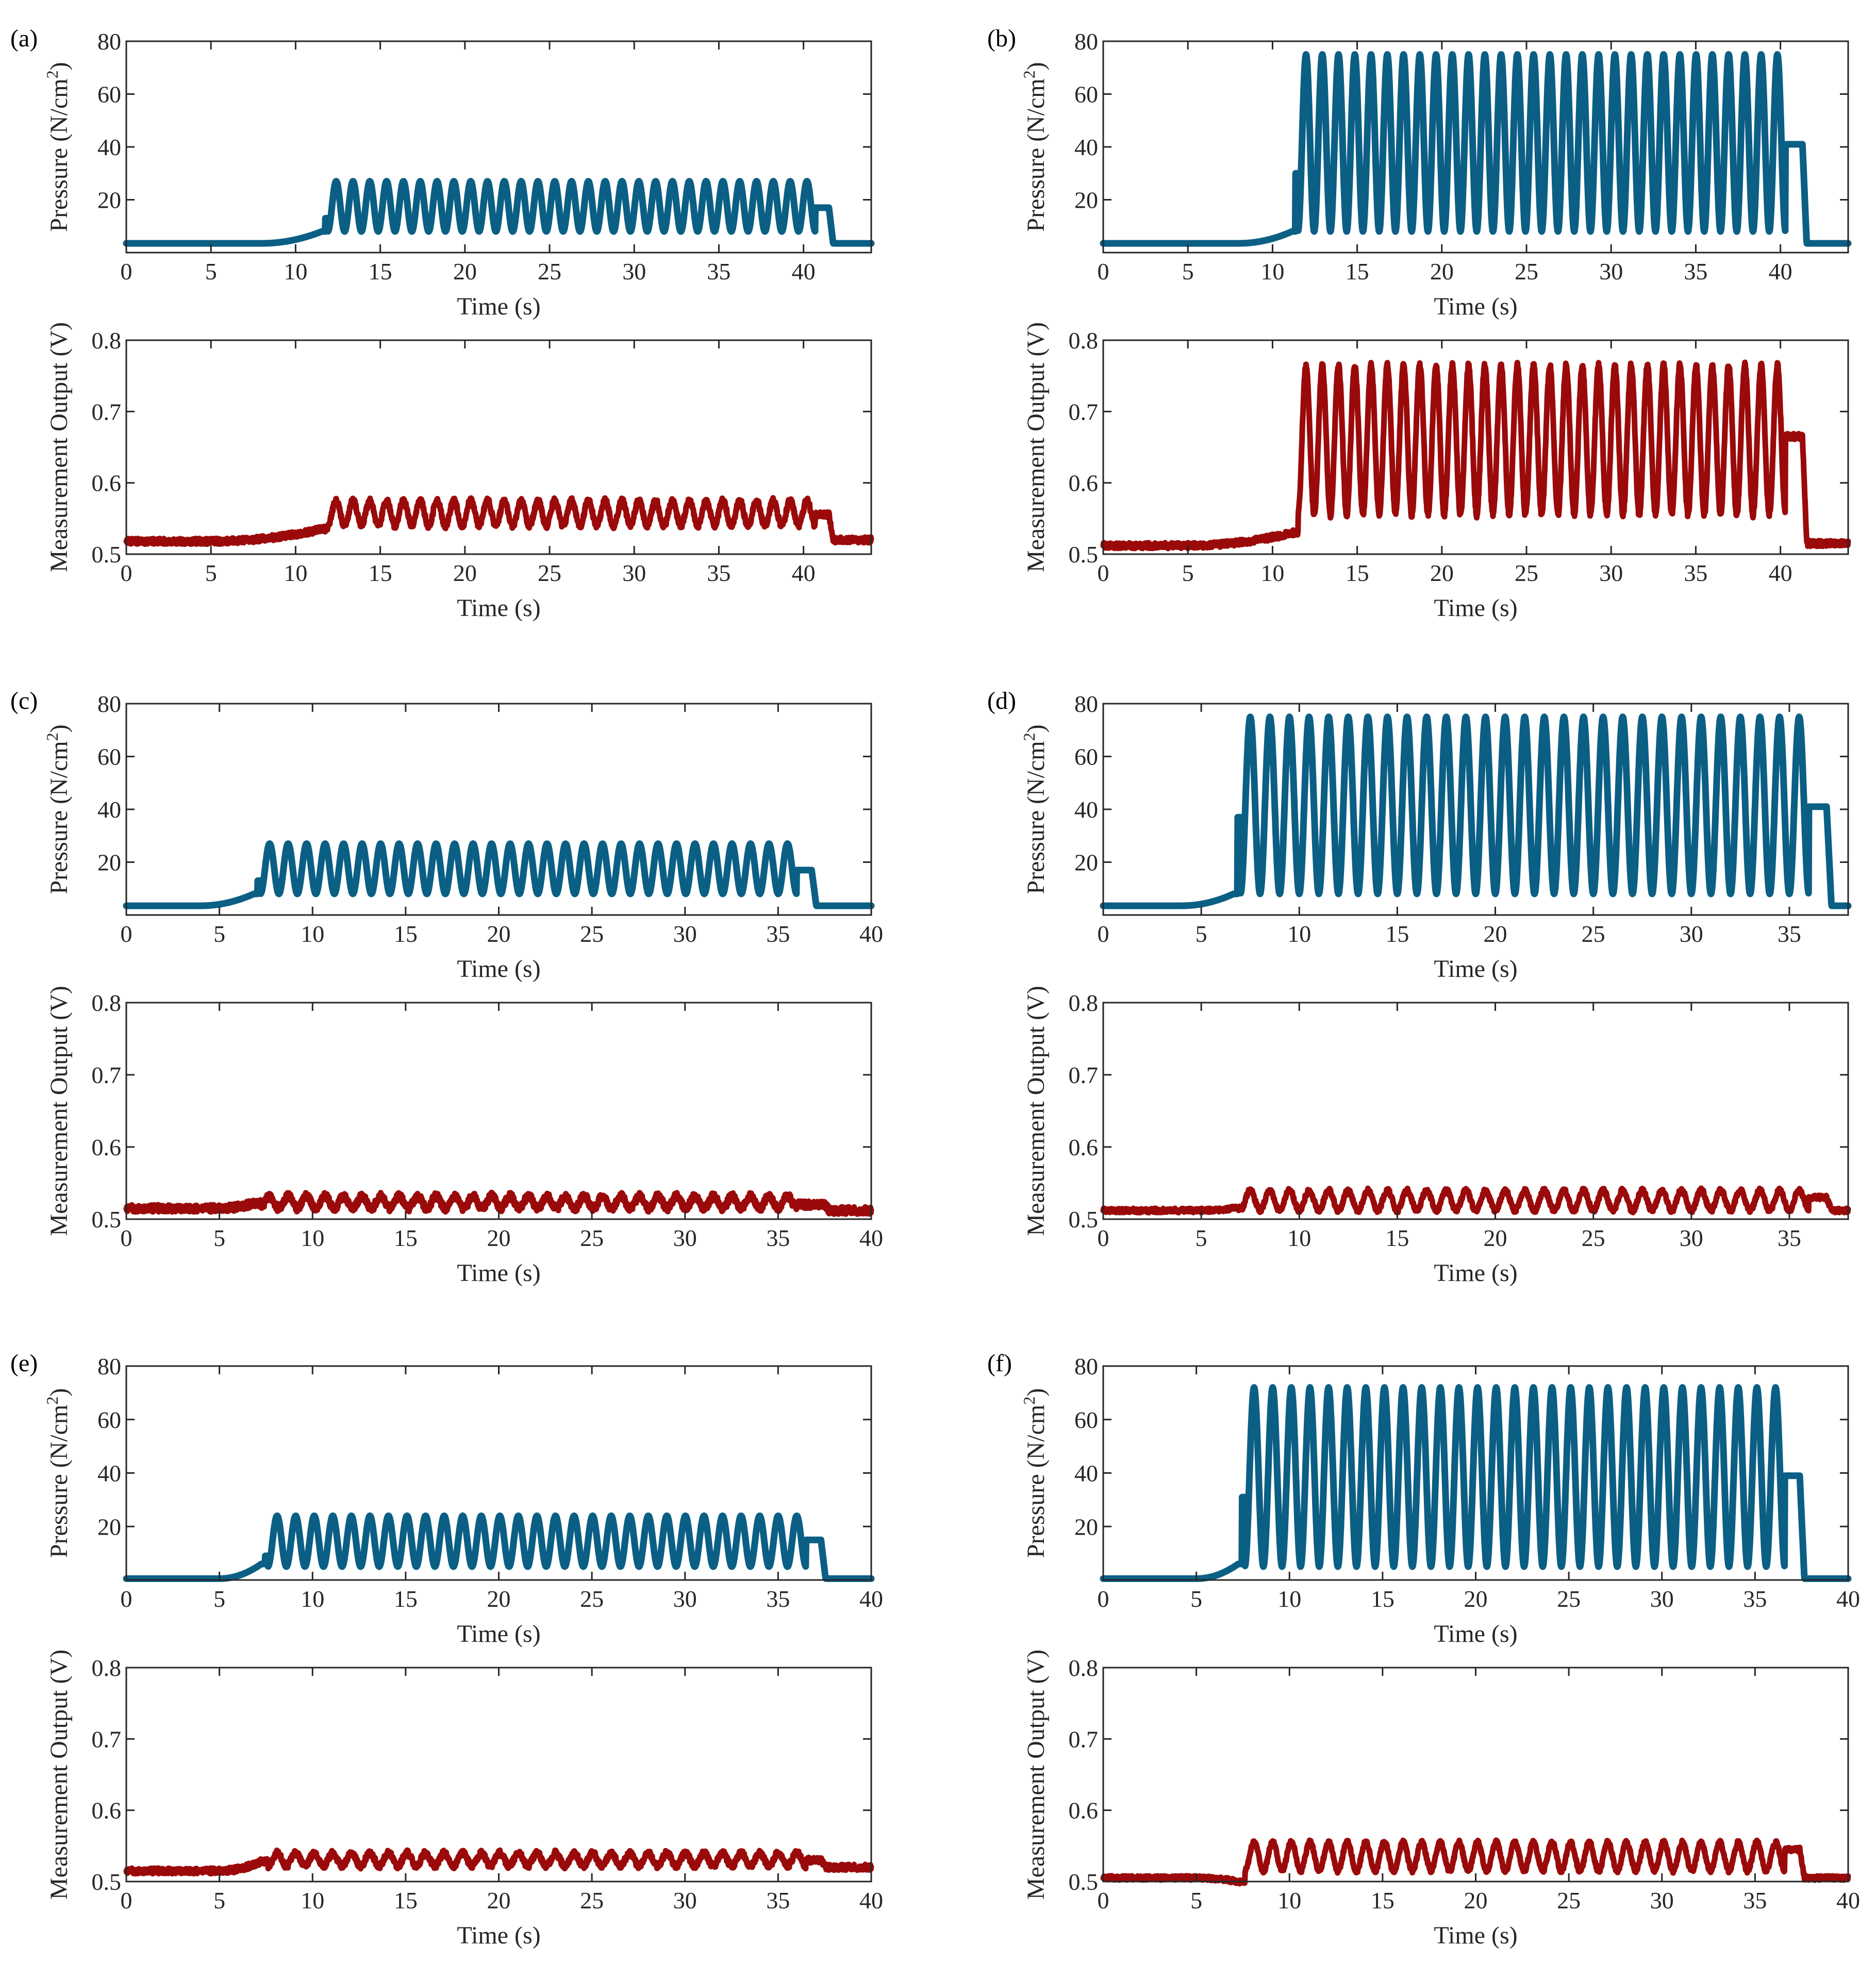  Describe the element at coordinates (498, 447) in the screenshot. I see `panel-0-bottom-frame` at that location.